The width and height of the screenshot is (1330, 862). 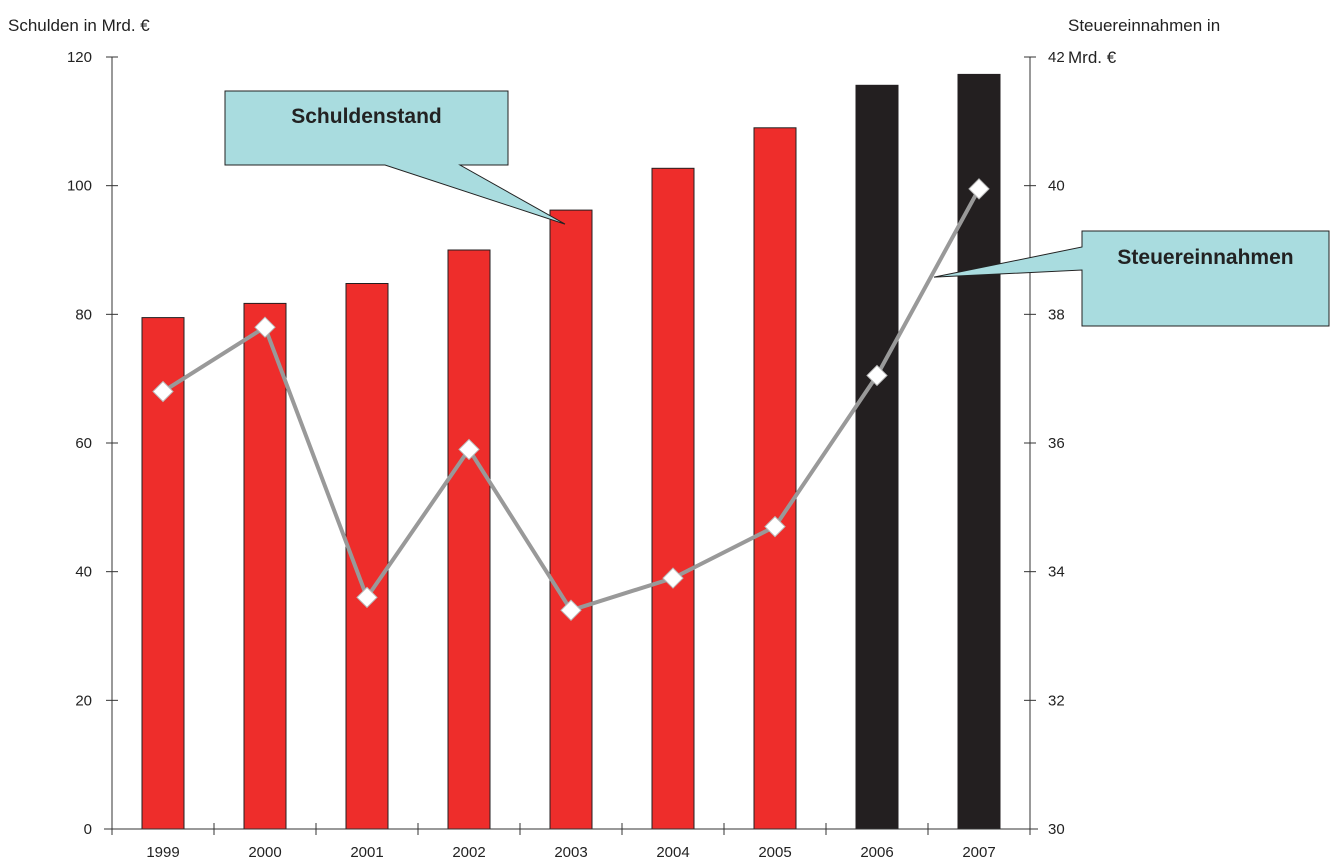 I want to click on bar-2004, so click(x=673, y=498).